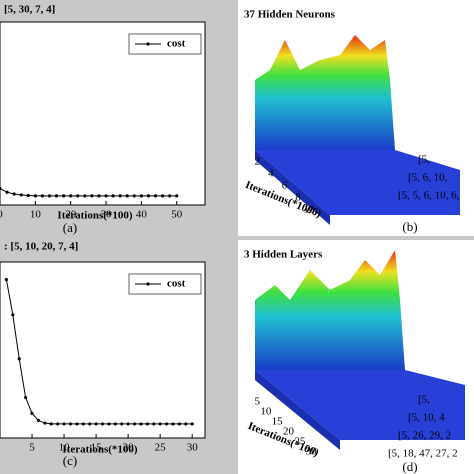 The height and width of the screenshot is (474, 474). What do you see at coordinates (428, 178) in the screenshot?
I see `category-label: [5, 6, 10,` at bounding box center [428, 178].